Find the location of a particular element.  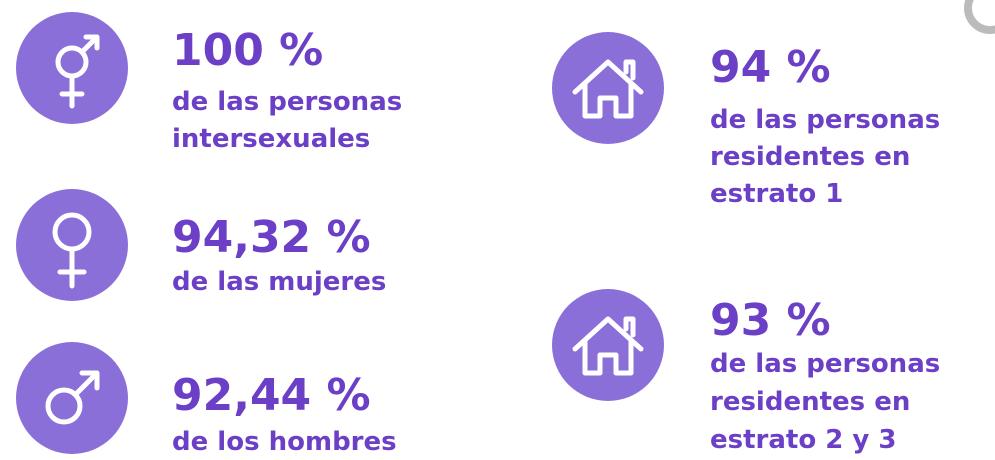

stat-value: 94 % is located at coordinates (770, 67).